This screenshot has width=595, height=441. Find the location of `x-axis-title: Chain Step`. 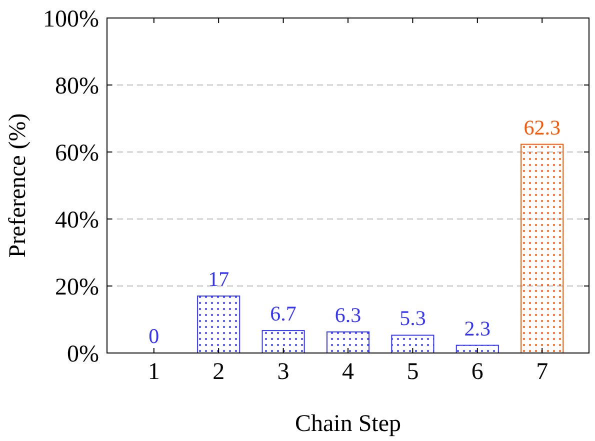

x-axis-title: Chain Step is located at coordinates (348, 424).